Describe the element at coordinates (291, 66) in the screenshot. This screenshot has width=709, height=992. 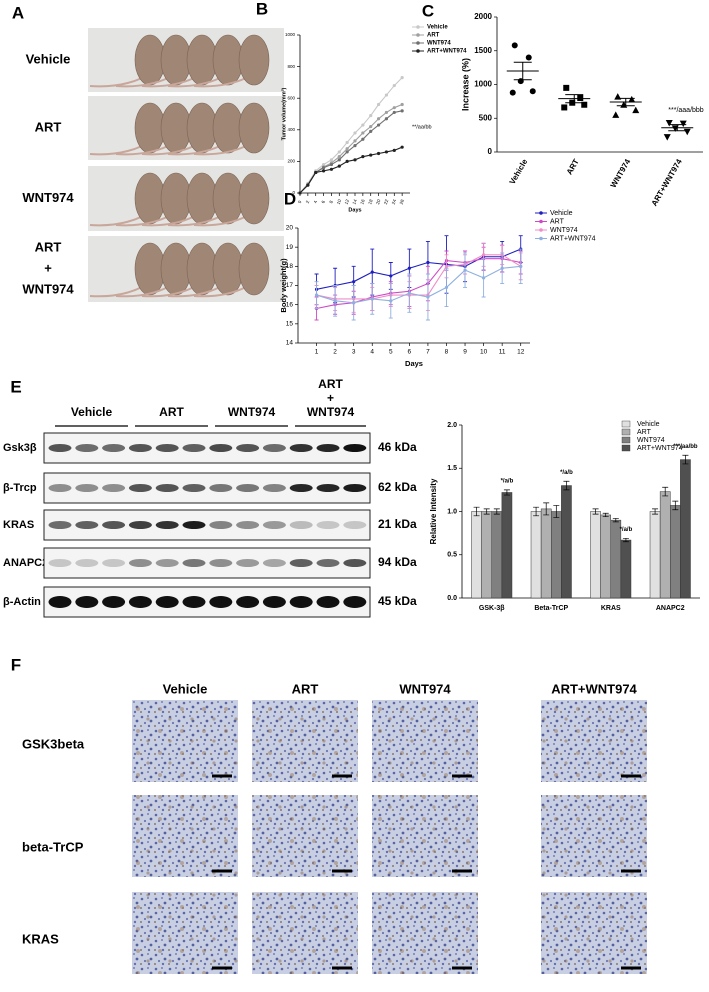
I see `y-tick-label: 800` at that location.